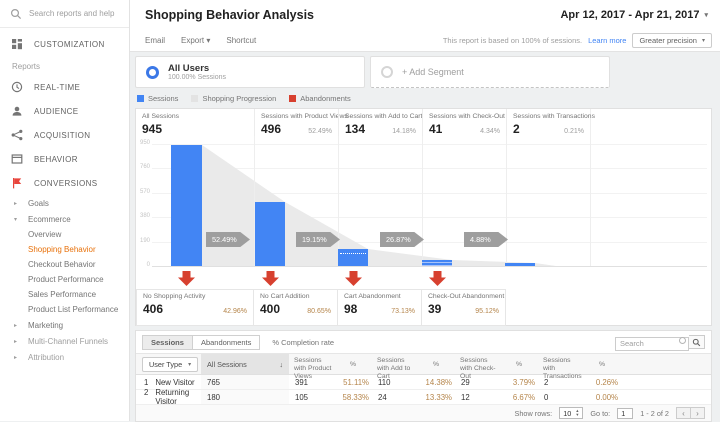 The image size is (720, 422). I want to click on column-header-check-out: Sessions with Check-Out, so click(478, 369).